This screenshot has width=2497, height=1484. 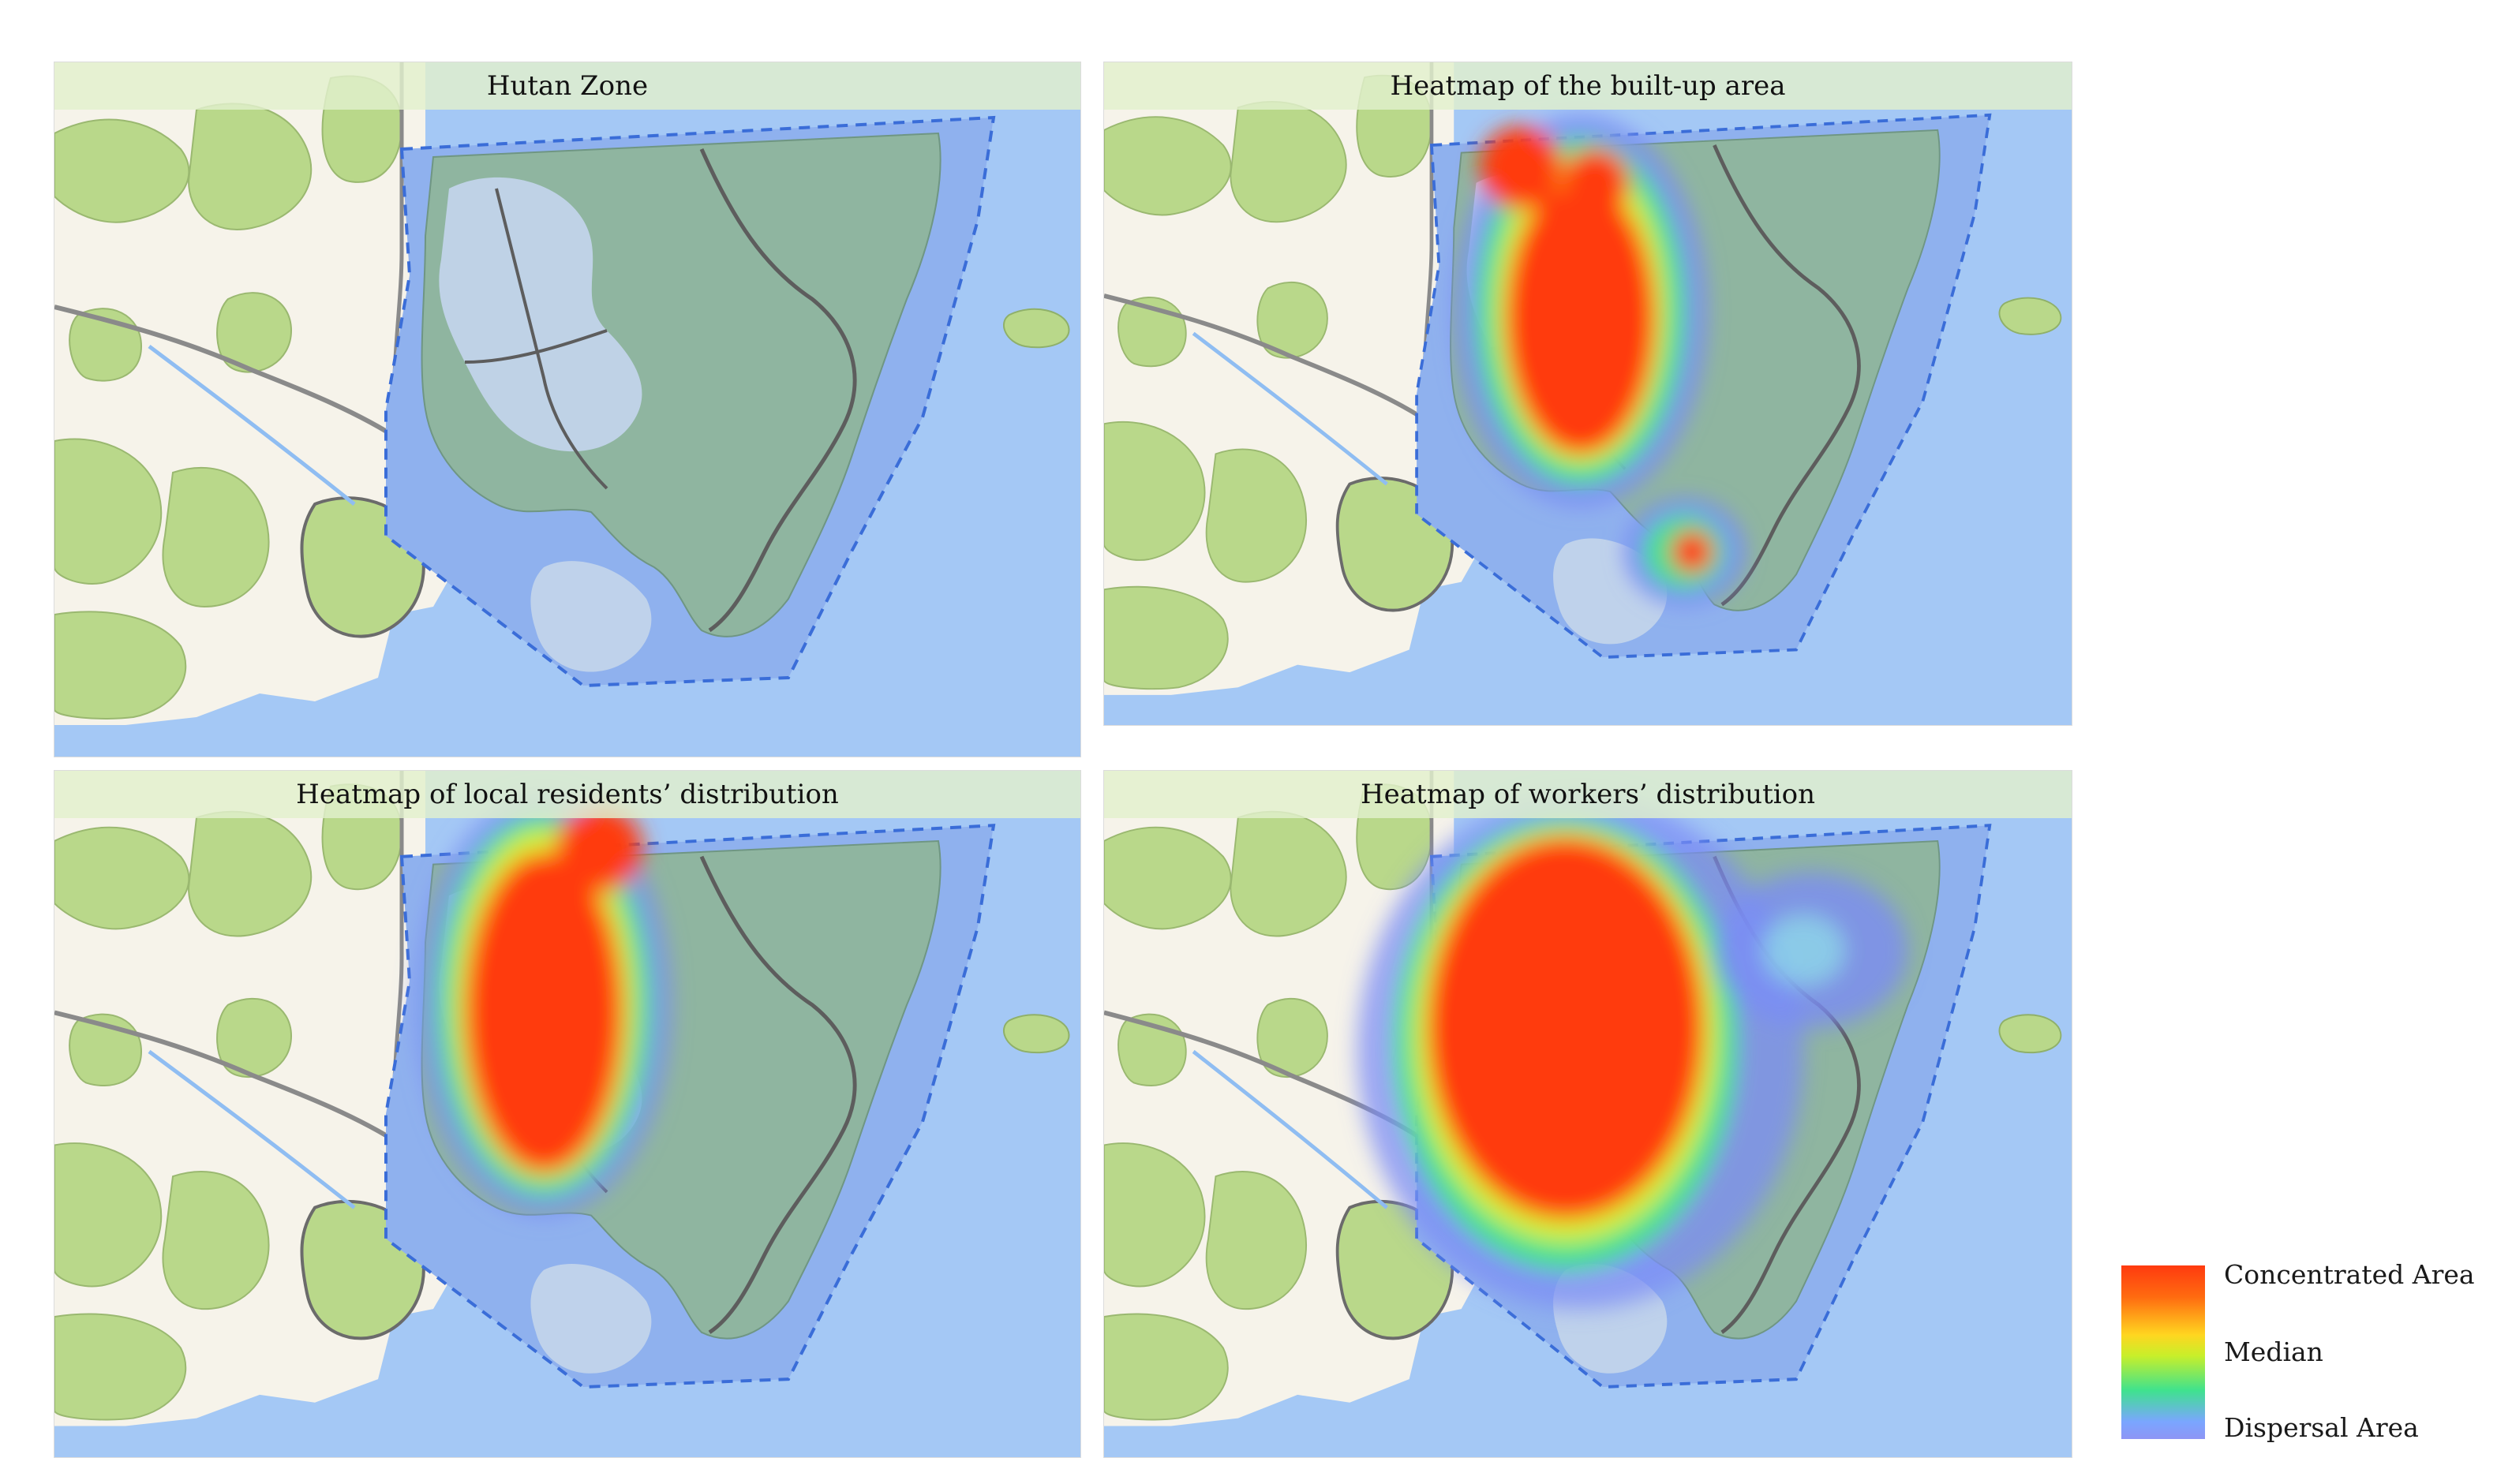 I want to click on panel-title: Heatmap of local residents’ distribution, so click(x=567, y=794).